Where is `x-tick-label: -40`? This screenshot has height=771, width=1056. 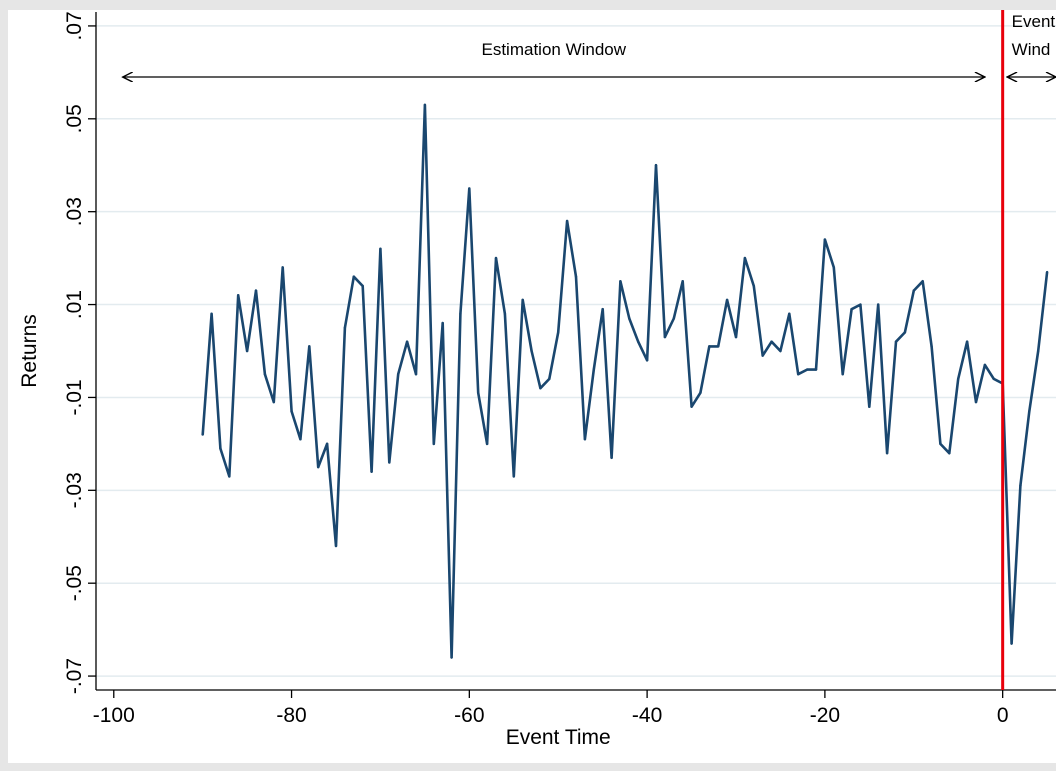
x-tick-label: -40 is located at coordinates (647, 715).